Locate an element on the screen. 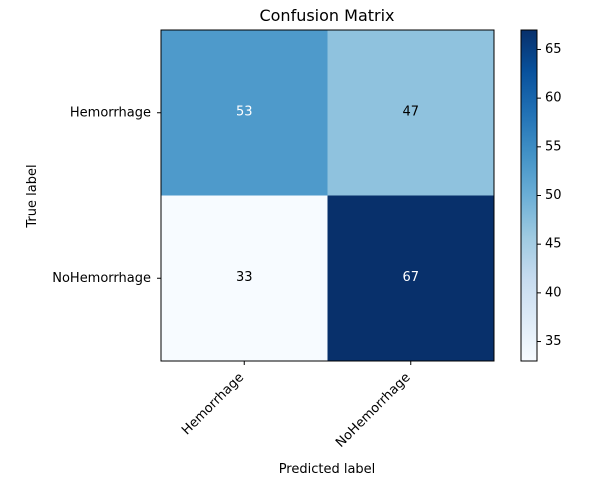  matrix-cell-value: 67 is located at coordinates (410, 277).